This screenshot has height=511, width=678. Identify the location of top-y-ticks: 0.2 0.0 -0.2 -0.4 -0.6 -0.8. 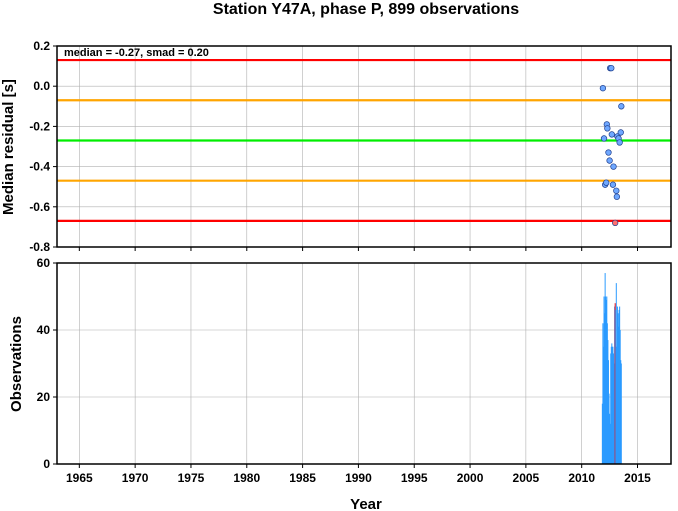
(43, 146).